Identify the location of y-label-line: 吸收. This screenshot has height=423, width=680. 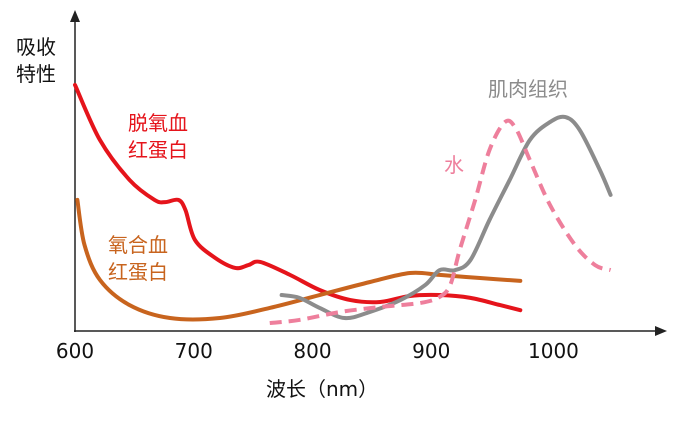
(36, 47).